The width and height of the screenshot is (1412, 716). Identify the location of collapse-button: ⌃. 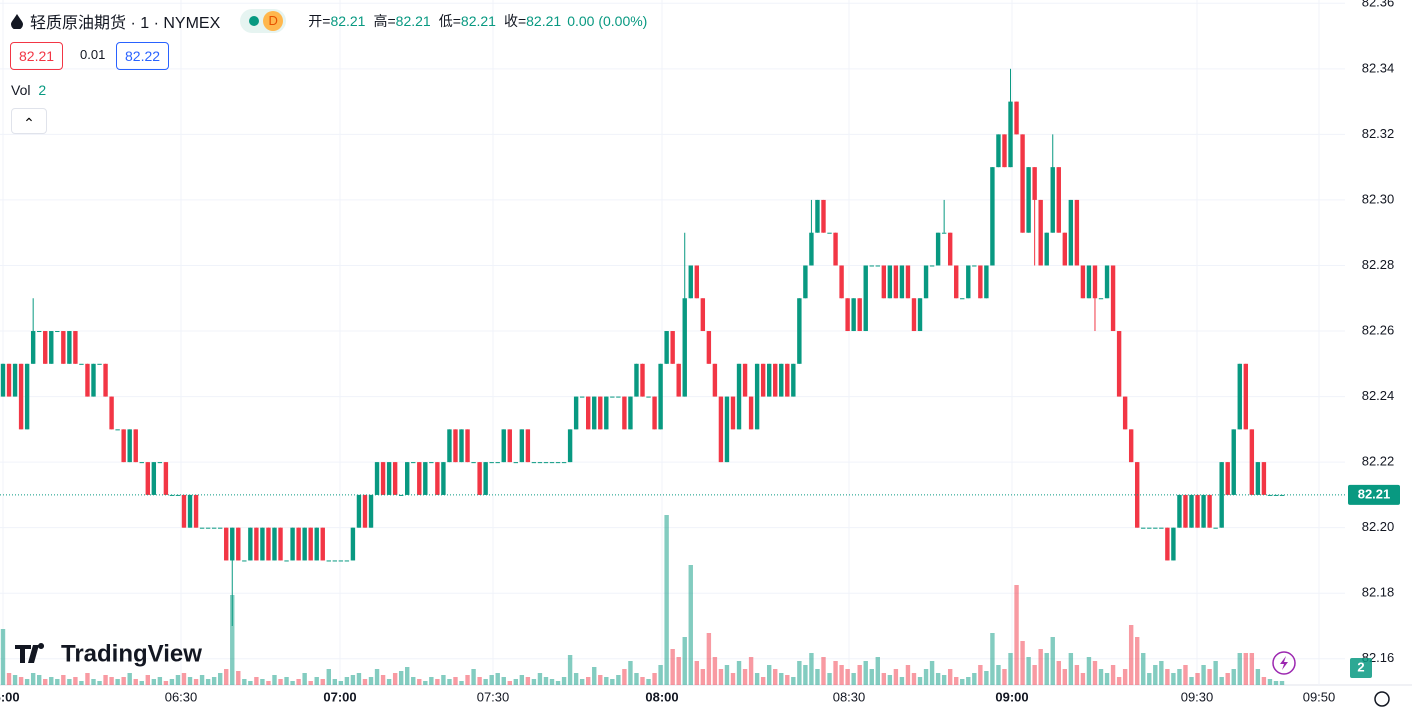
(29, 121).